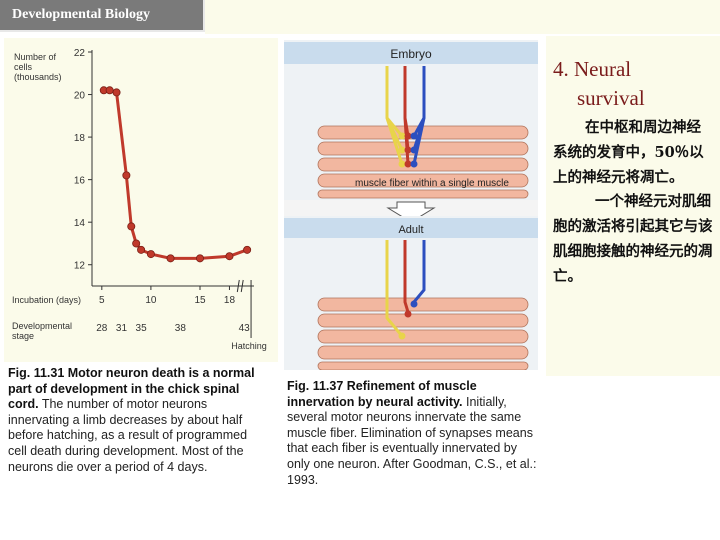 Image resolution: width=720 pixels, height=540 pixels. I want to click on adult-label: Adult, so click(410, 230).